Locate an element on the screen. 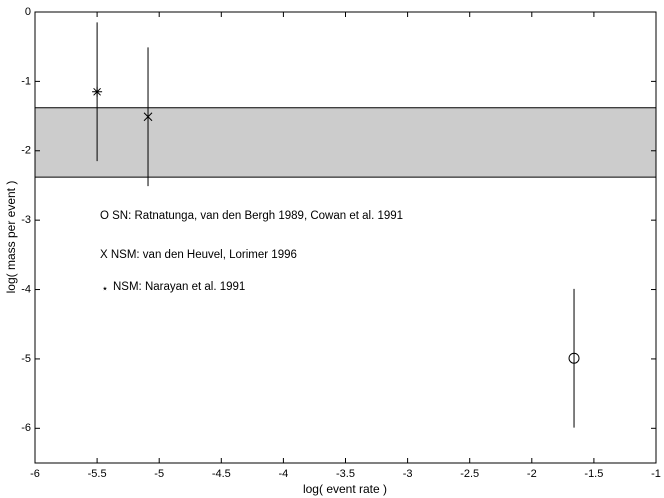  x-tick-label: -5.5 is located at coordinates (97, 474).